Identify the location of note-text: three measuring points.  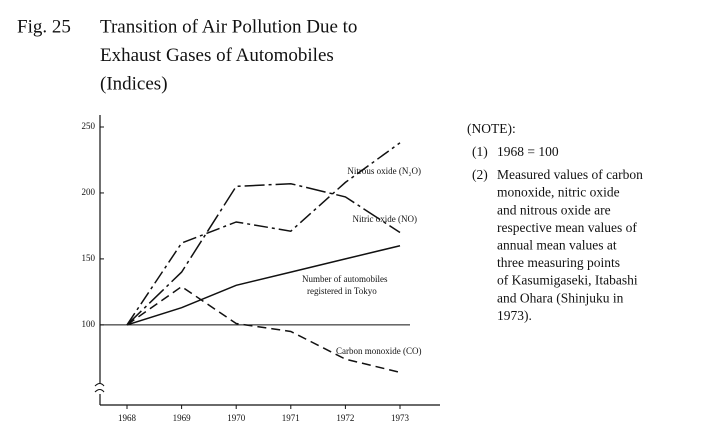
(558, 262).